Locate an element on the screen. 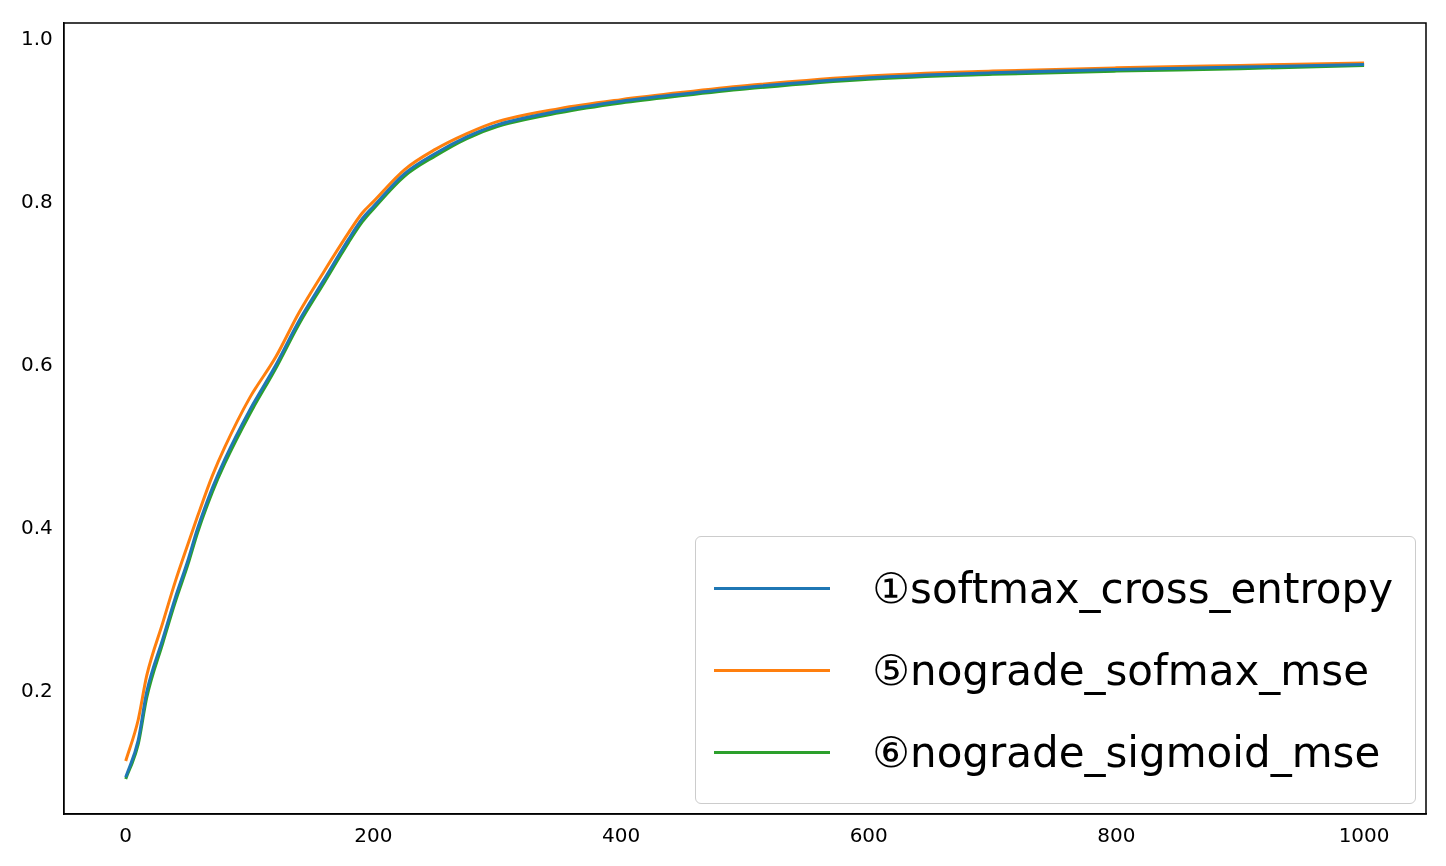  y-tick-label: 0.2 is located at coordinates (36, 689).